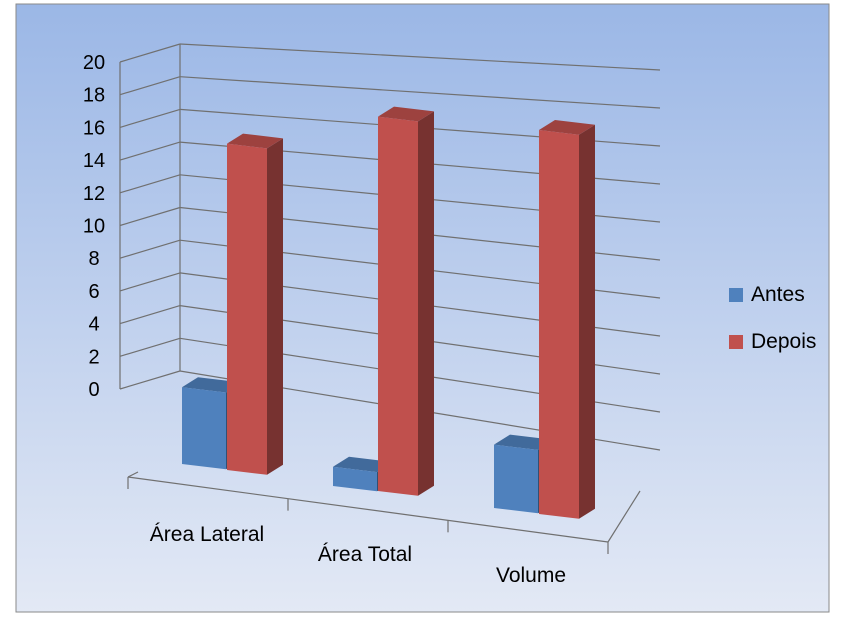 This screenshot has height=622, width=842. What do you see at coordinates (94, 96) in the screenshot?
I see `y-tick-label: 18` at bounding box center [94, 96].